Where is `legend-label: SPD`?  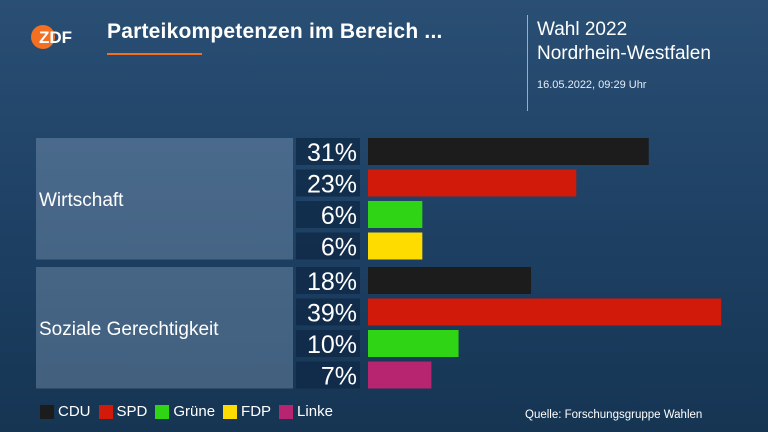 legend-label: SPD is located at coordinates (132, 411).